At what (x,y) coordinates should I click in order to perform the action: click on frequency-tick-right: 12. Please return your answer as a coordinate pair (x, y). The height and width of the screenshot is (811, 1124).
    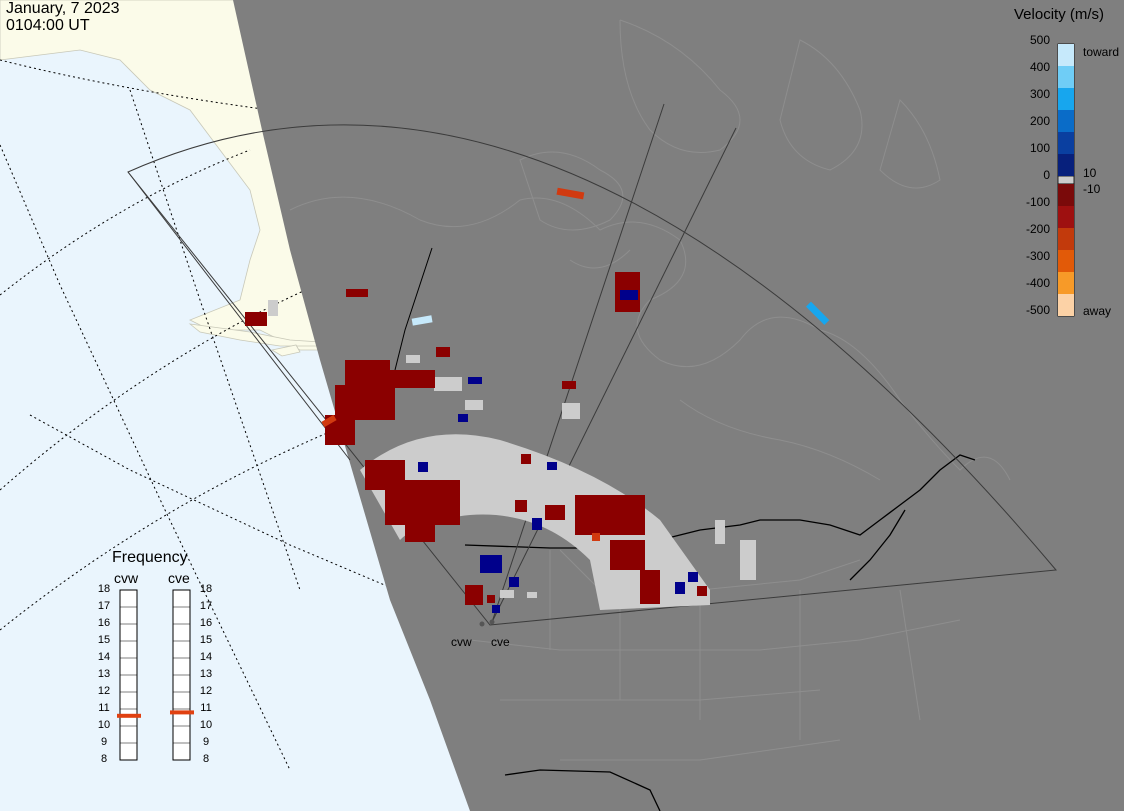
    Looking at the image, I should click on (206, 691).